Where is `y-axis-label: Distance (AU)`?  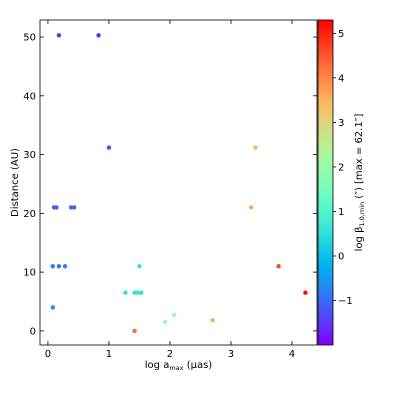
y-axis-label: Distance (AU) is located at coordinates (15, 182).